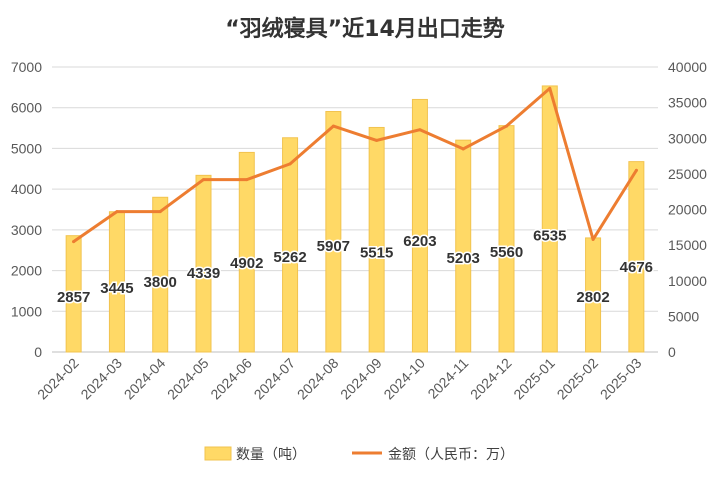 The width and height of the screenshot is (720, 480). Describe the element at coordinates (26, 108) in the screenshot. I see `left-axis-tick-label: 6000` at that location.